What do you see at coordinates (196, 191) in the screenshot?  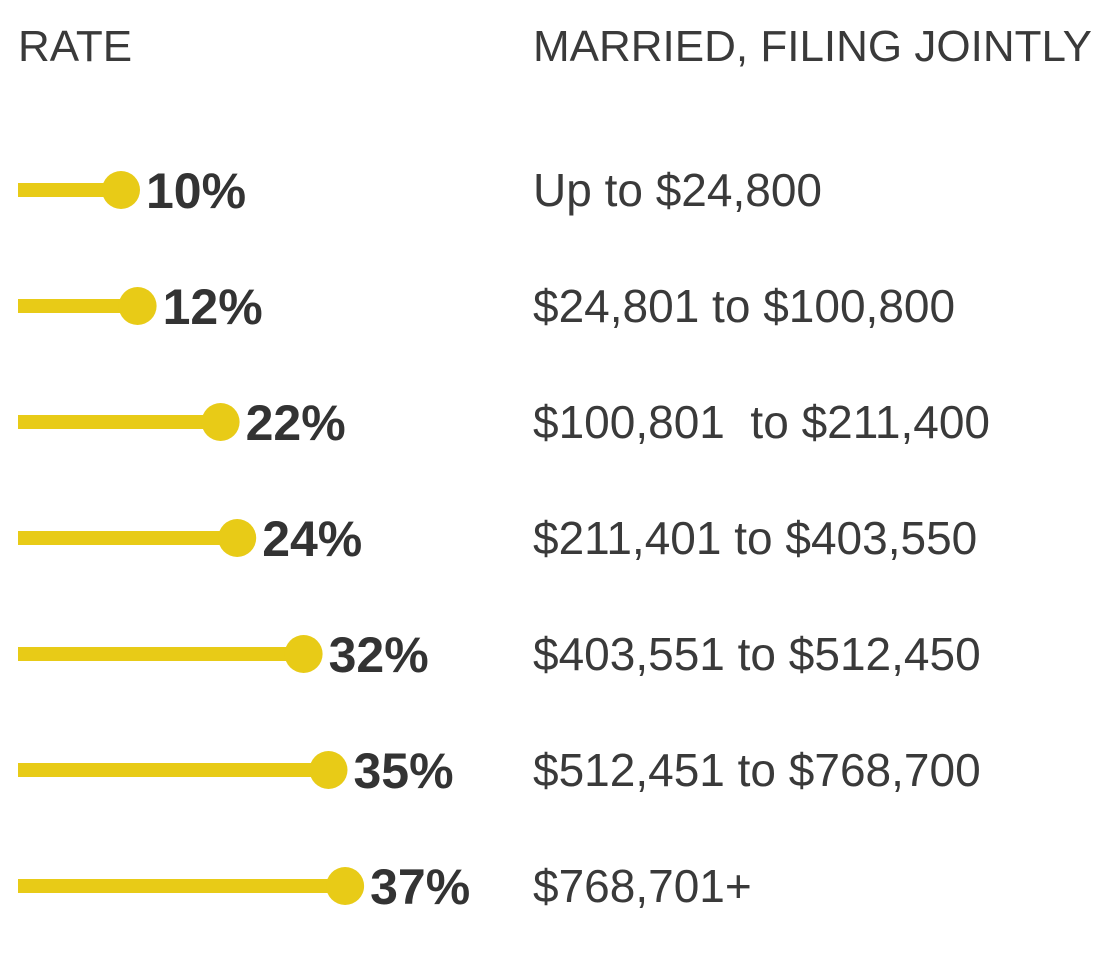 I see `rate-label: 10%` at bounding box center [196, 191].